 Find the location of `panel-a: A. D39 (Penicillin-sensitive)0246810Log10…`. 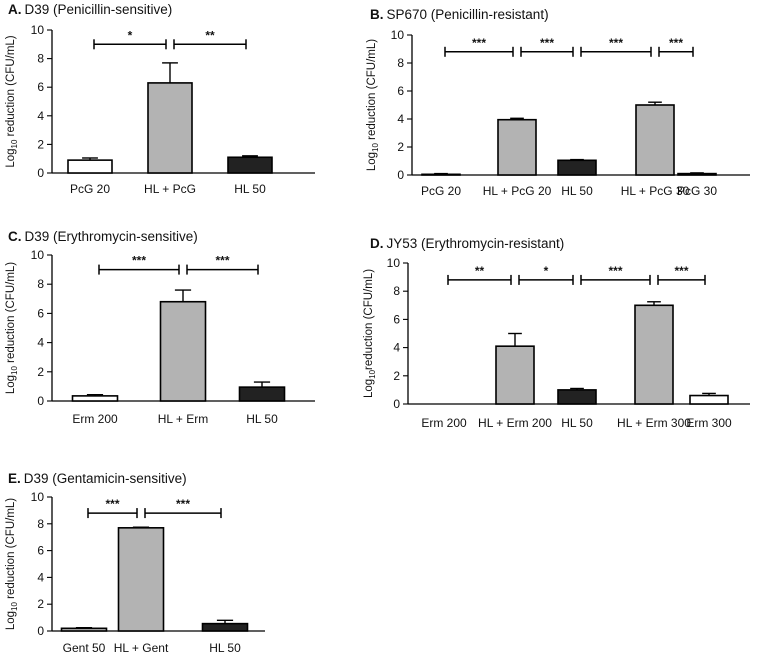

panel-a: A. D39 (Penicillin-sensitive)0246810Log10… is located at coordinates (160, 99).